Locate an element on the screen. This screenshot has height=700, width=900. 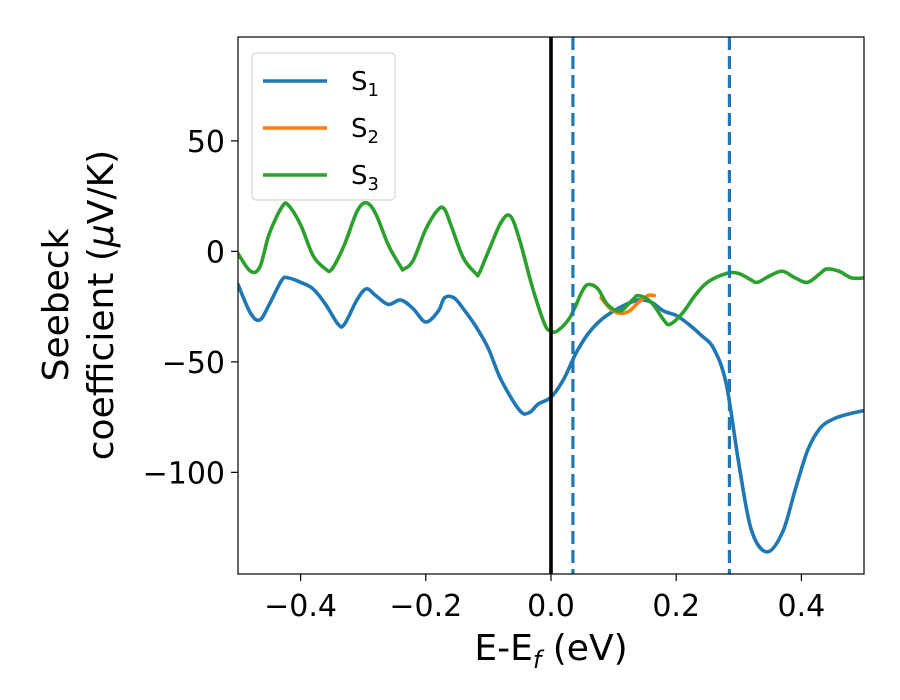
y-tick-label: 0 is located at coordinates (215, 252).